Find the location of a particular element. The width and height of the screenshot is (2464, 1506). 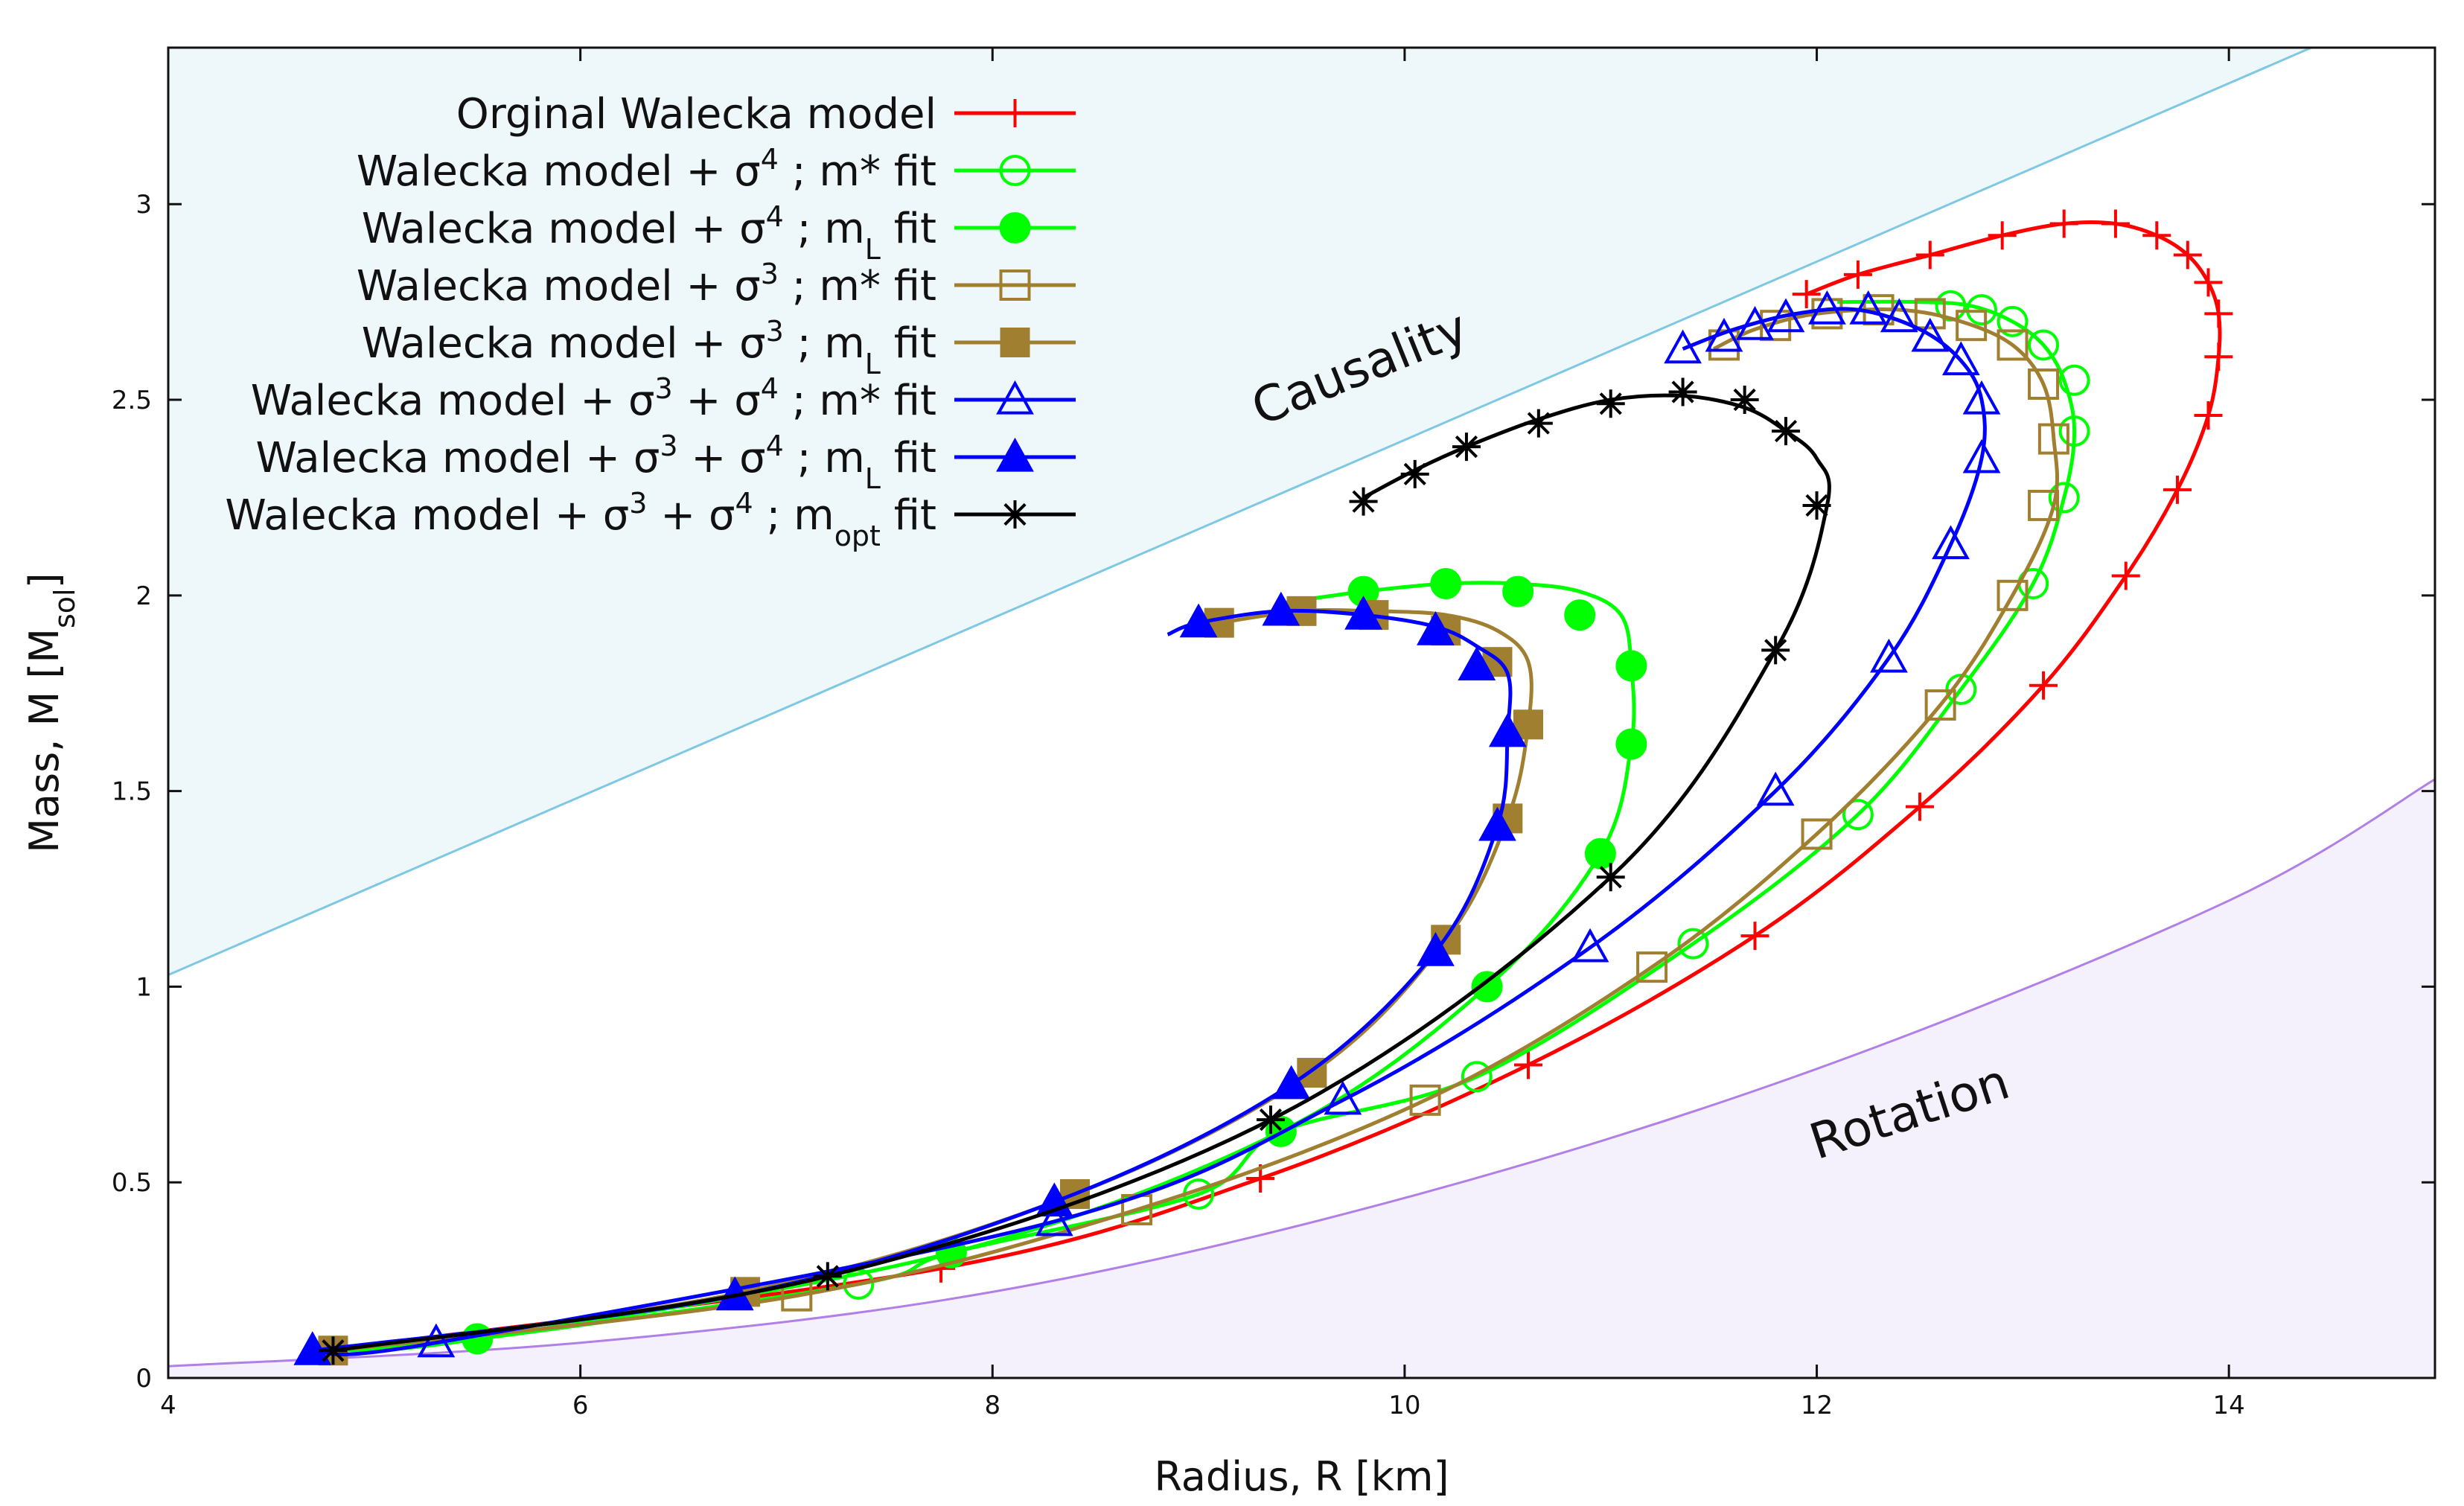

y-tick-label: 3 is located at coordinates (144, 205).